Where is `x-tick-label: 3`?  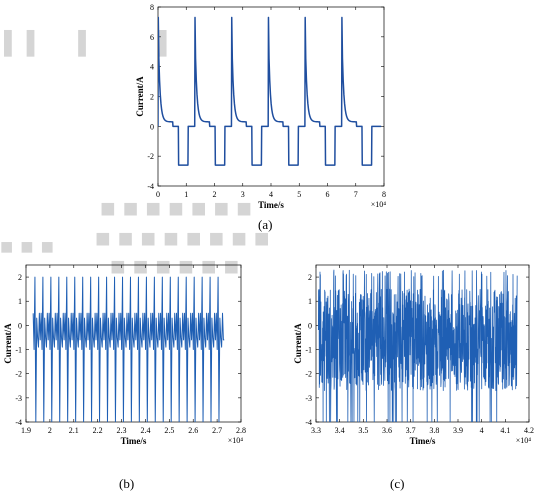 x-tick-label: 3 is located at coordinates (243, 194).